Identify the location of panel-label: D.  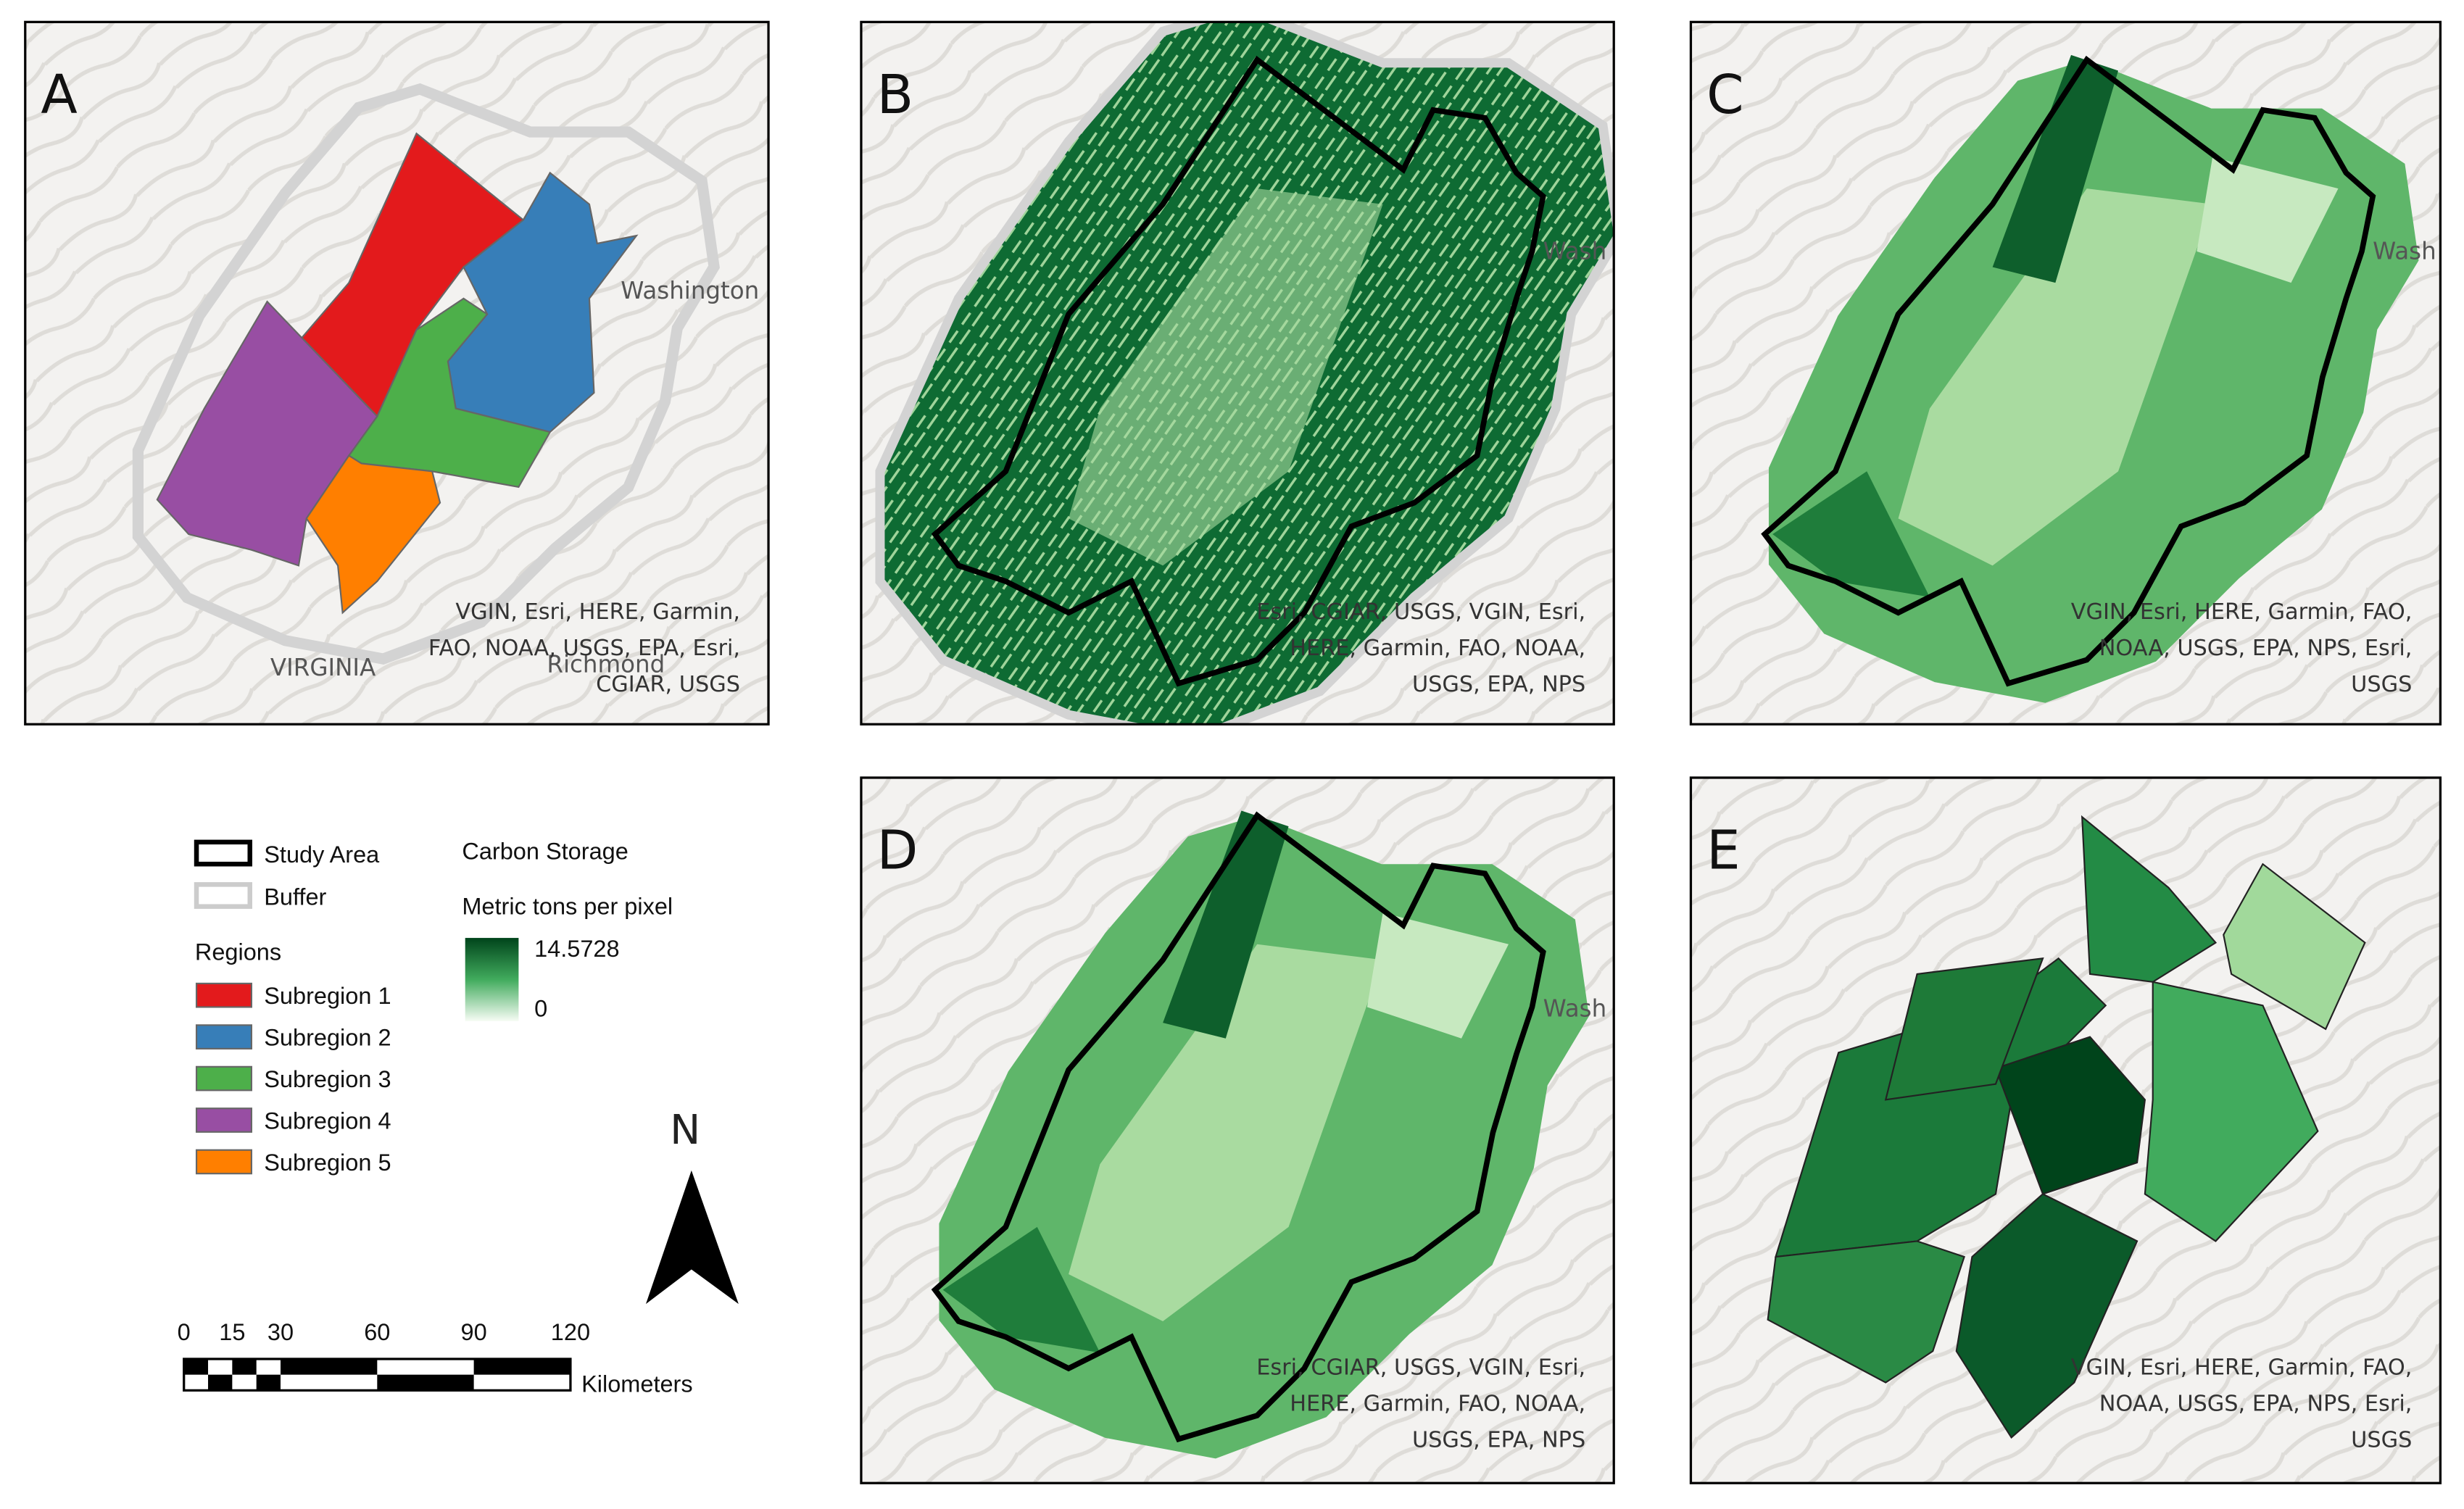
(898, 851).